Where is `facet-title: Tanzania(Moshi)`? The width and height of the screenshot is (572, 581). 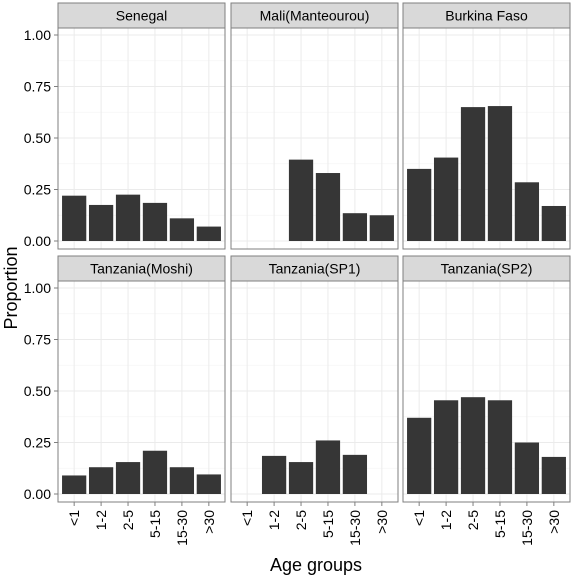 facet-title: Tanzania(Moshi) is located at coordinates (141, 269).